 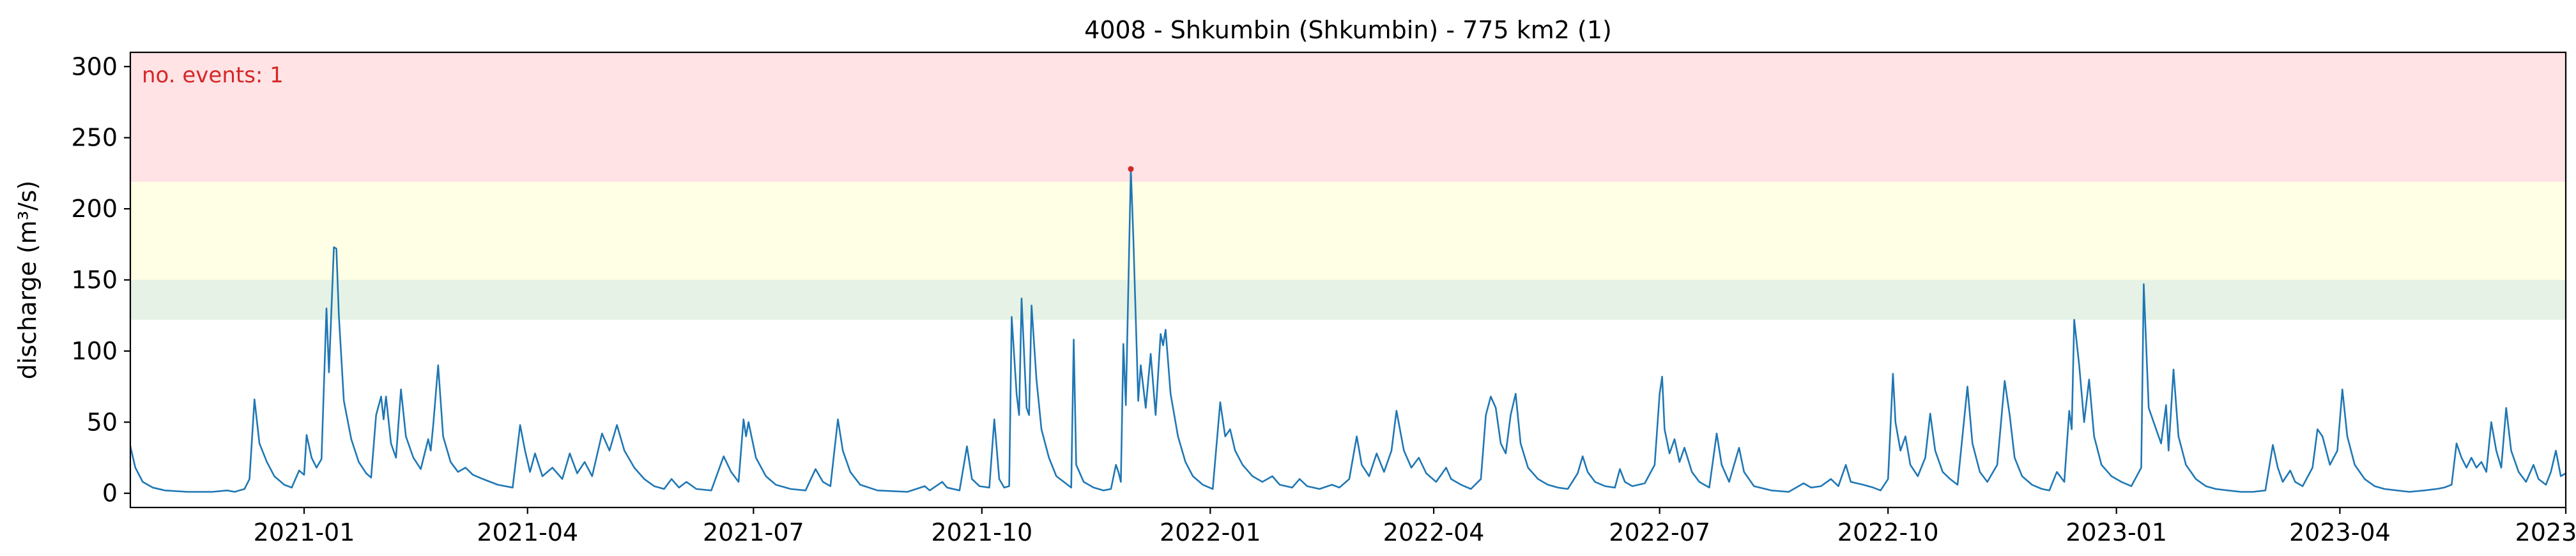 I want to click on x-tick-label: 2022-10, so click(x=1888, y=532).